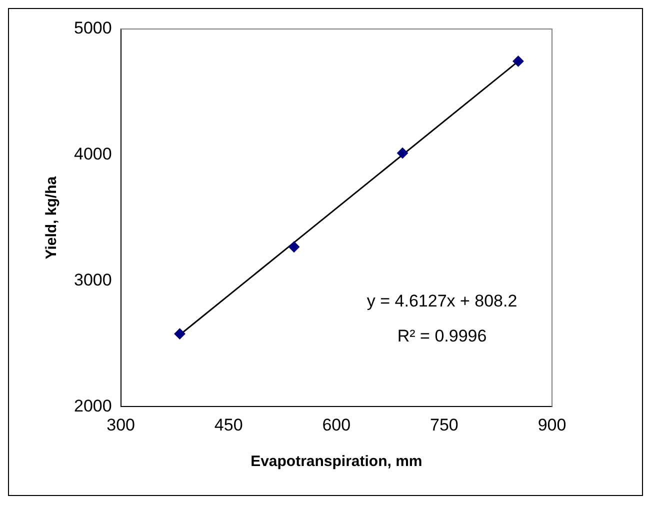 The width and height of the screenshot is (655, 508). I want to click on x-tick-label: 450, so click(228, 424).